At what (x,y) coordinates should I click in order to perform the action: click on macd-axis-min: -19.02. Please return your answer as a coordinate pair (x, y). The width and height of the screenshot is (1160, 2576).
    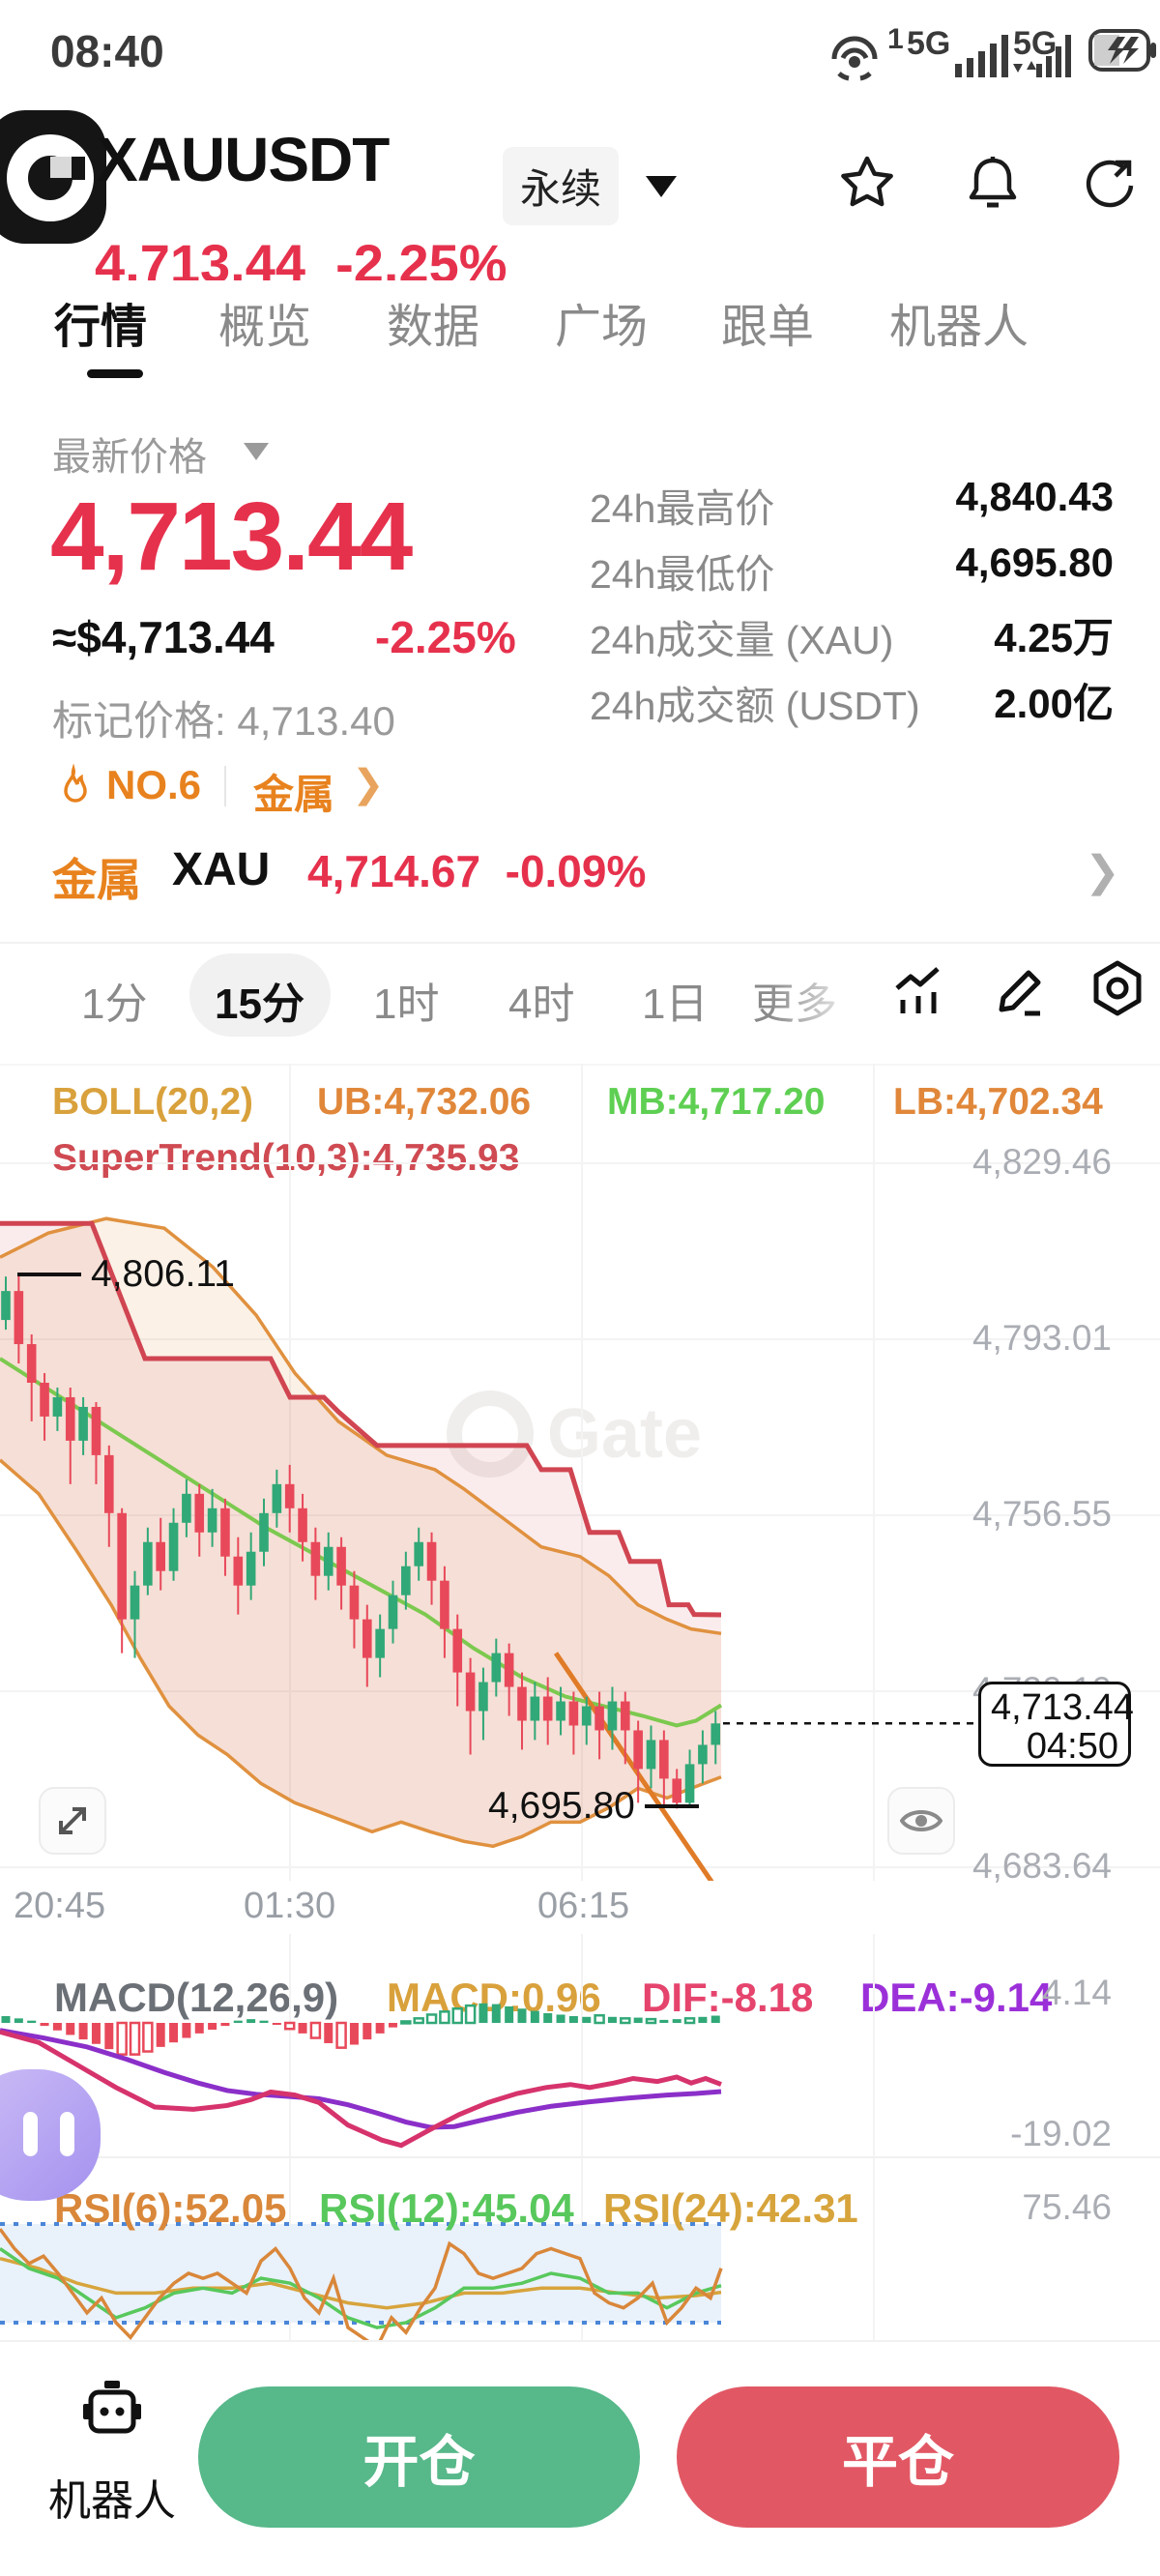
    Looking at the image, I should click on (1061, 2133).